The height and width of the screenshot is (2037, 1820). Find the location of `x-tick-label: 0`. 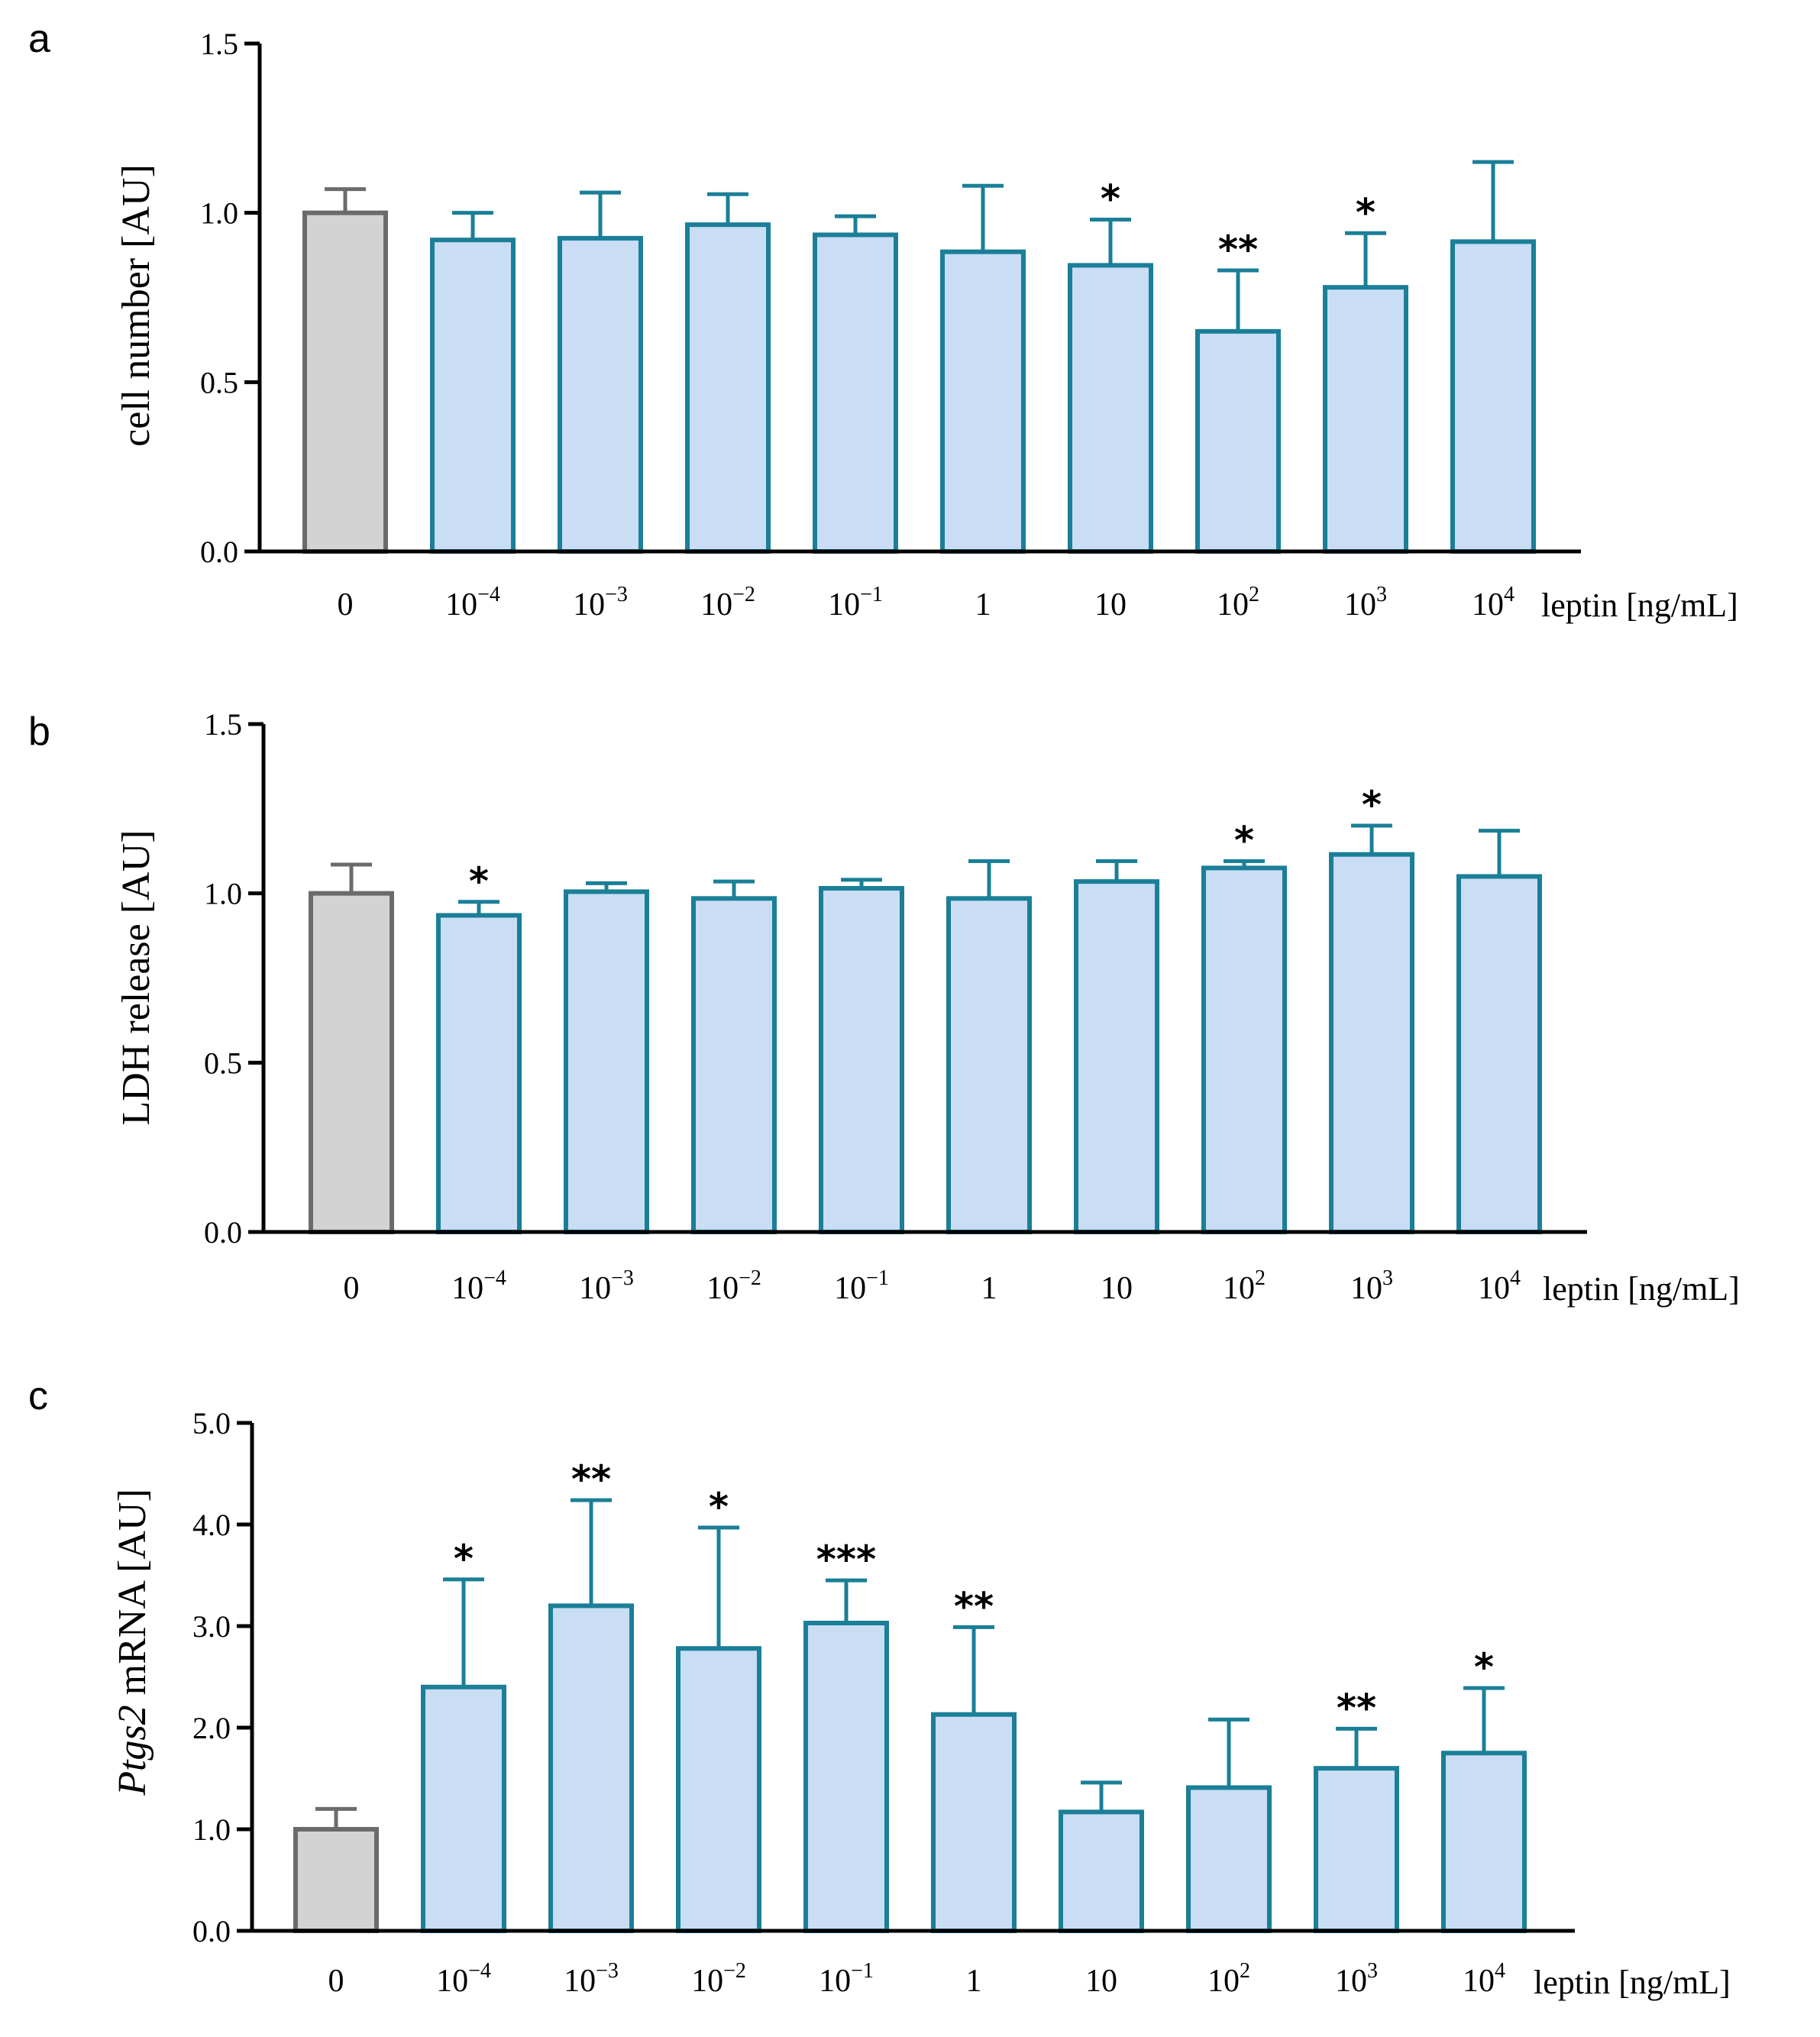

x-tick-label: 0 is located at coordinates (346, 604).